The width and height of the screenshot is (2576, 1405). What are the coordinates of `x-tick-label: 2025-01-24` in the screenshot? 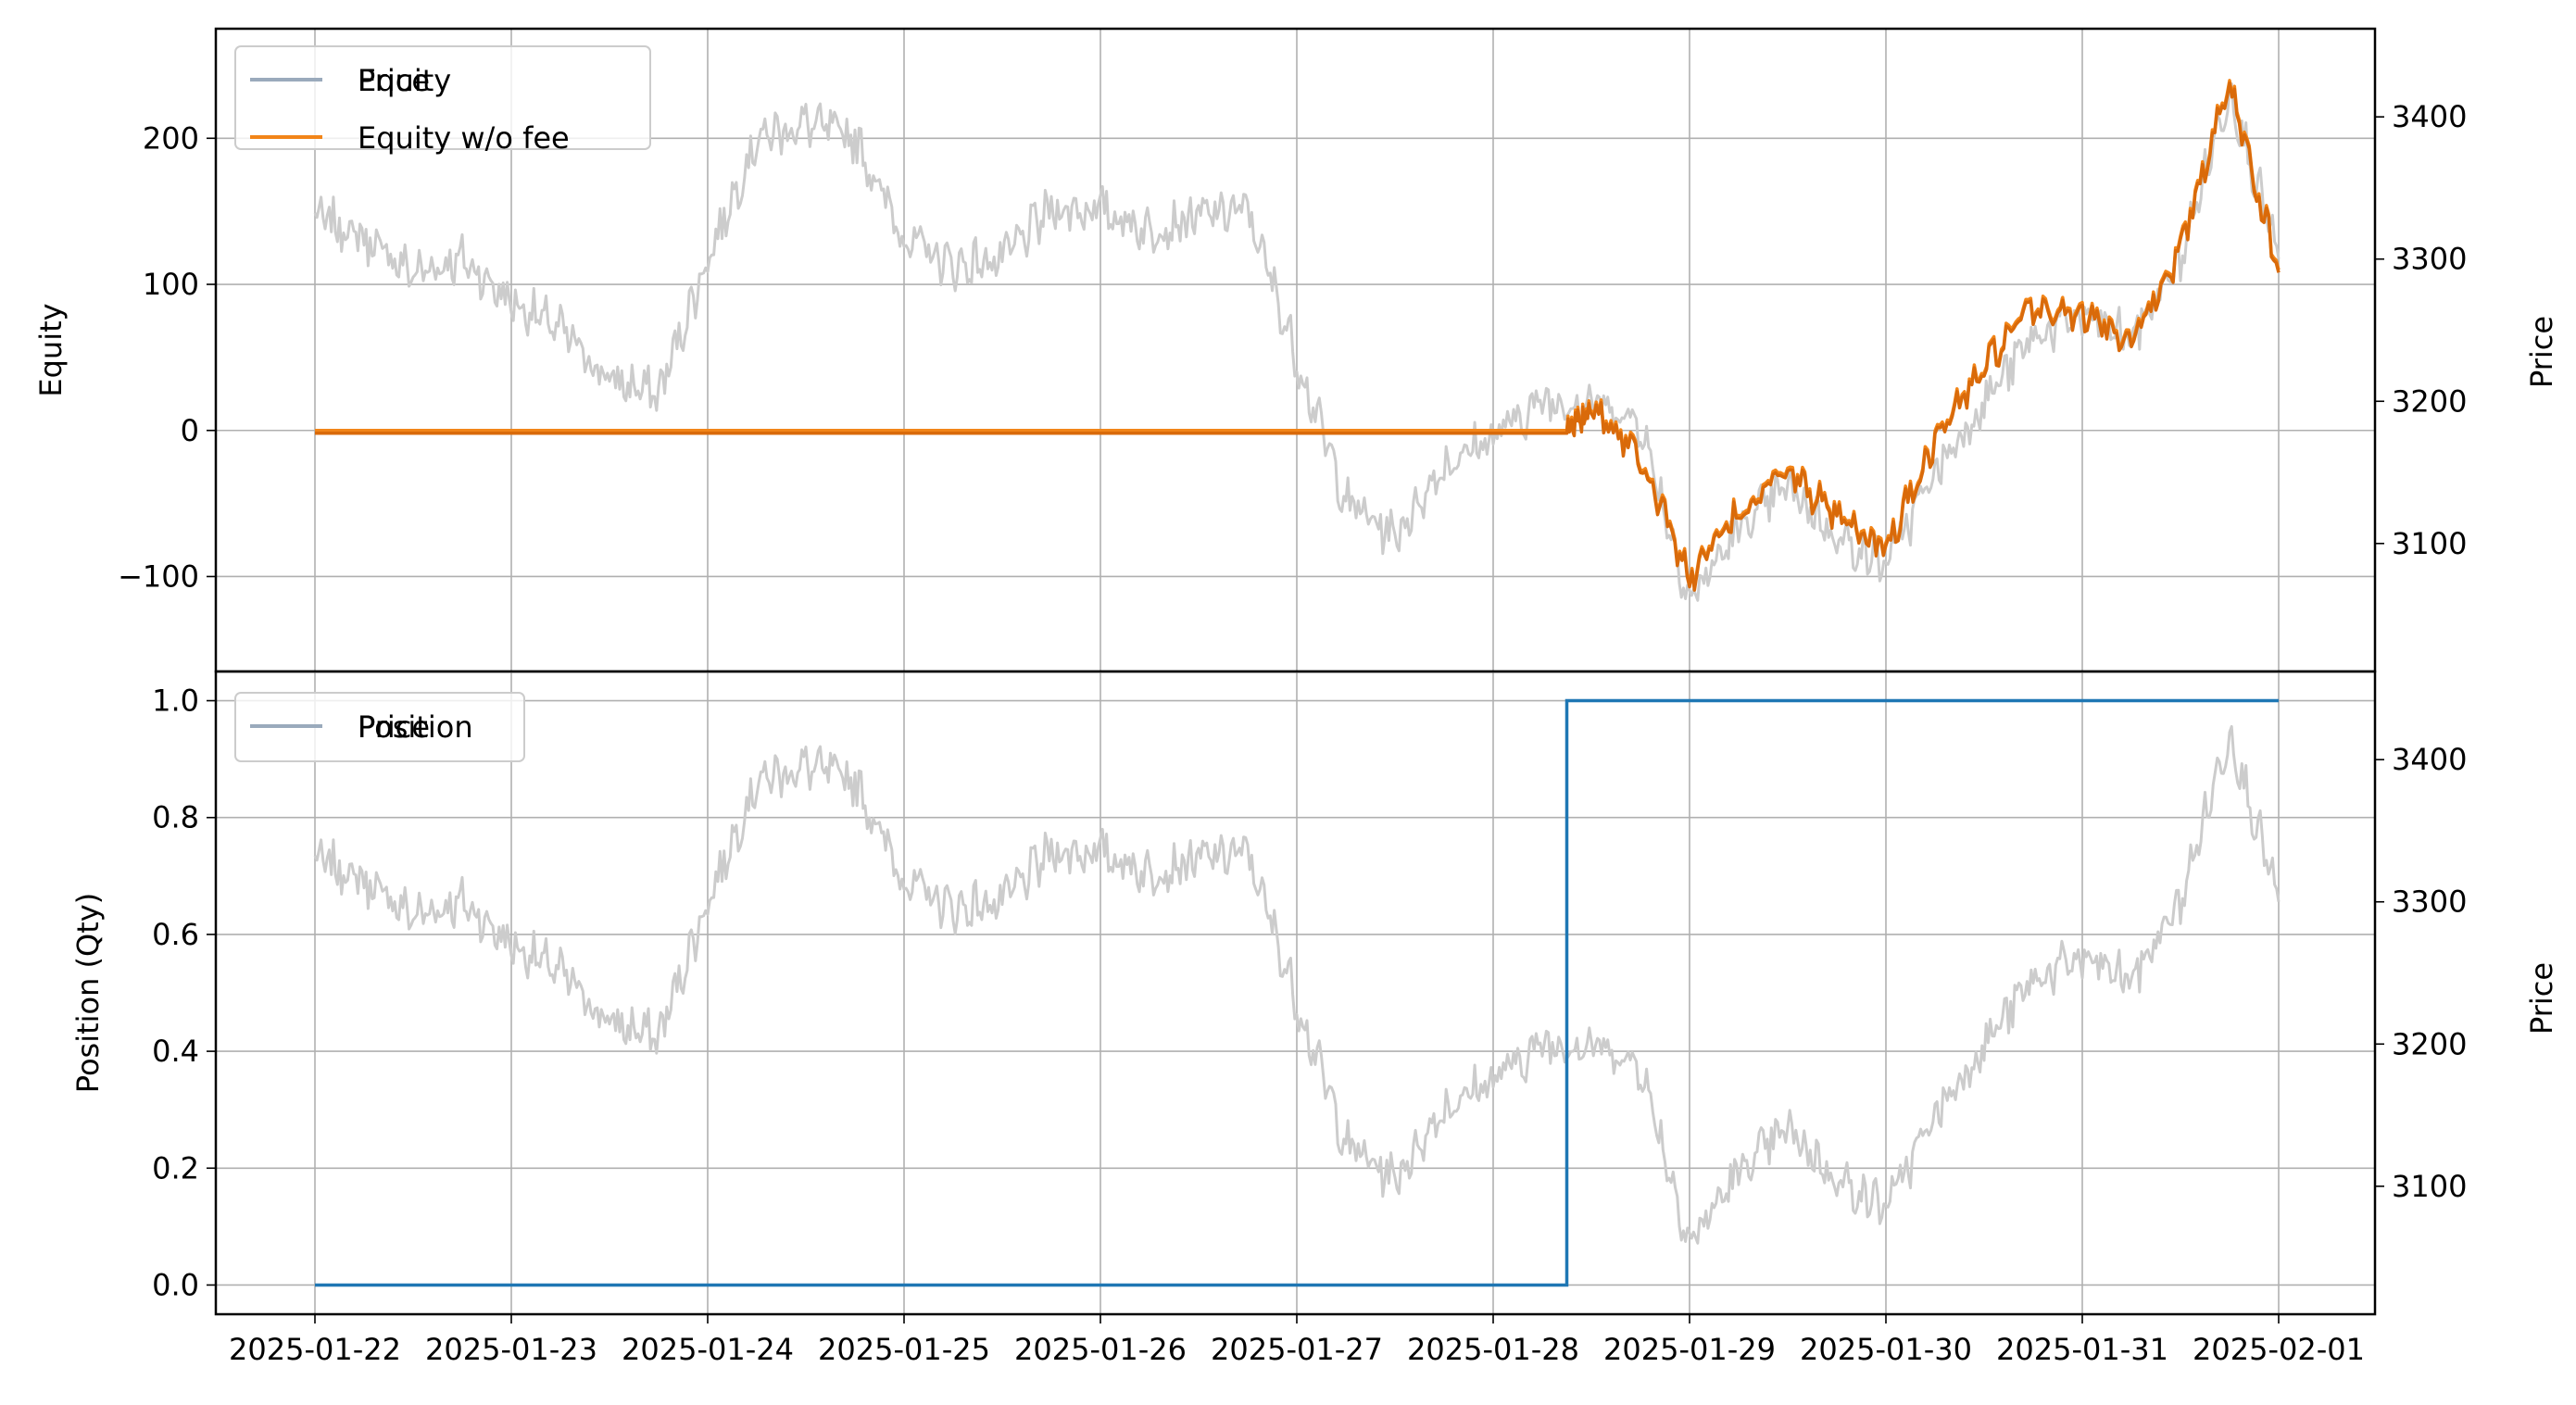 It's located at (708, 1349).